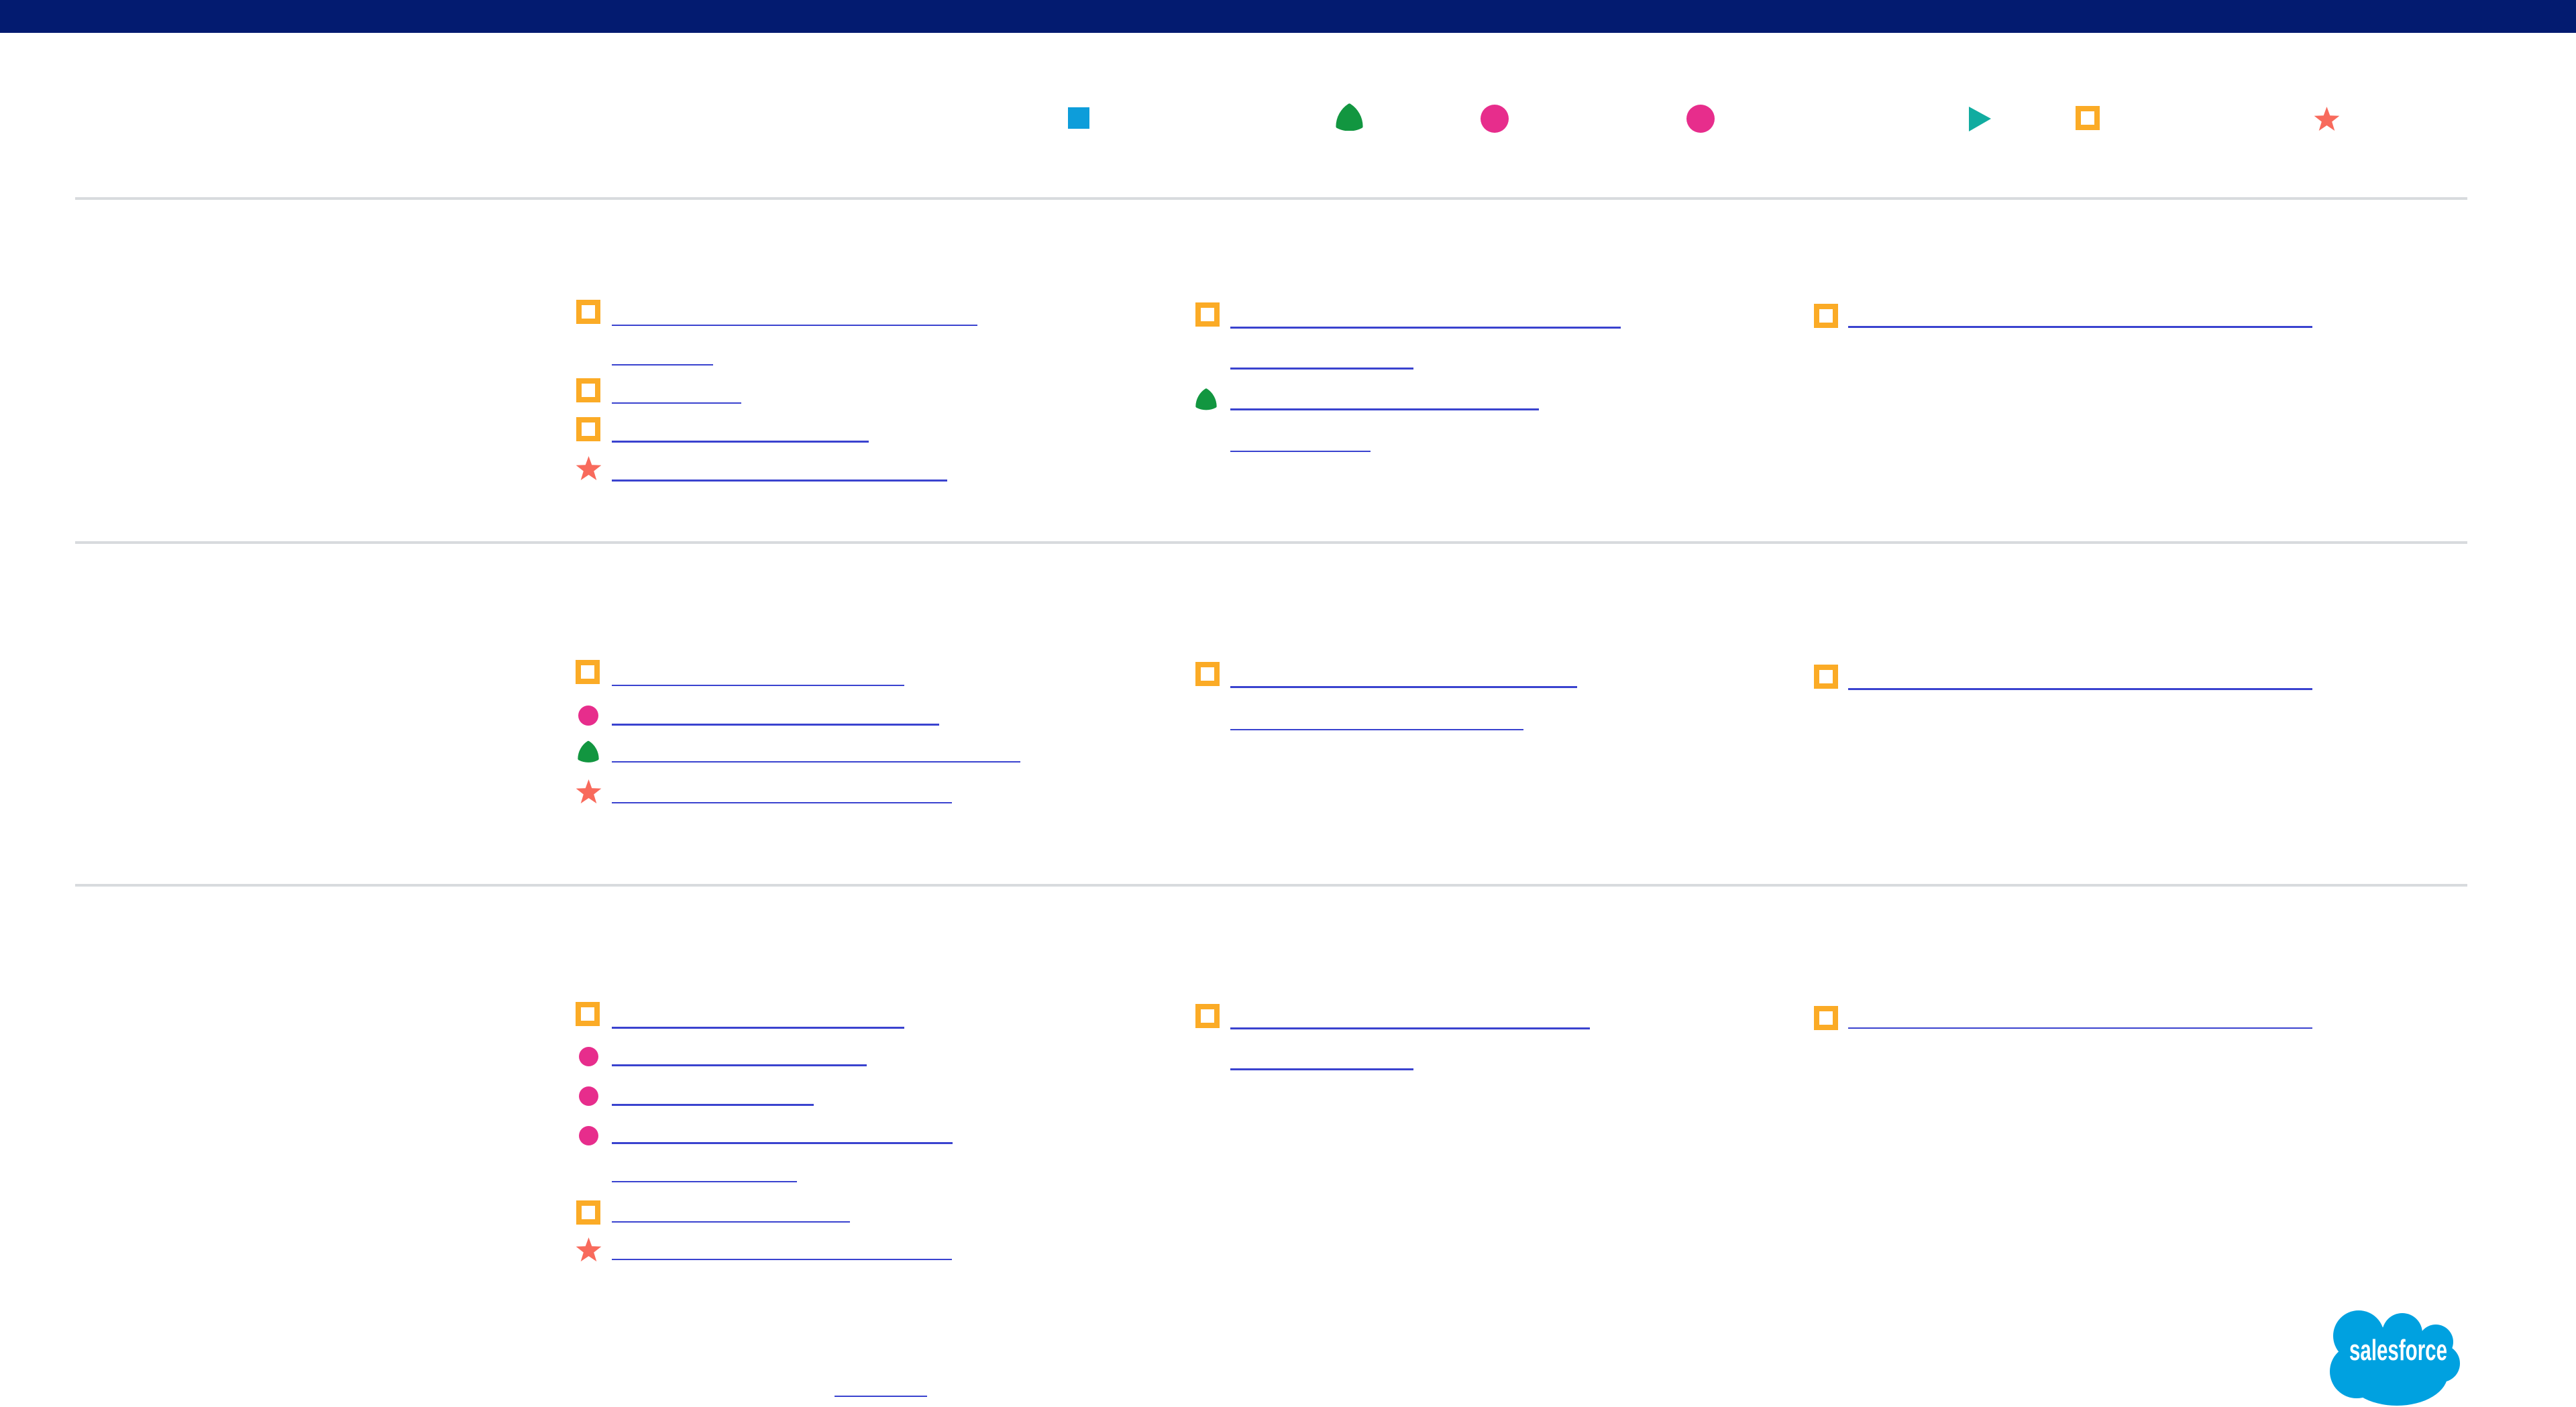 Image resolution: width=2576 pixels, height=1407 pixels. I want to click on svg-text: salesforce, so click(2398, 1350).